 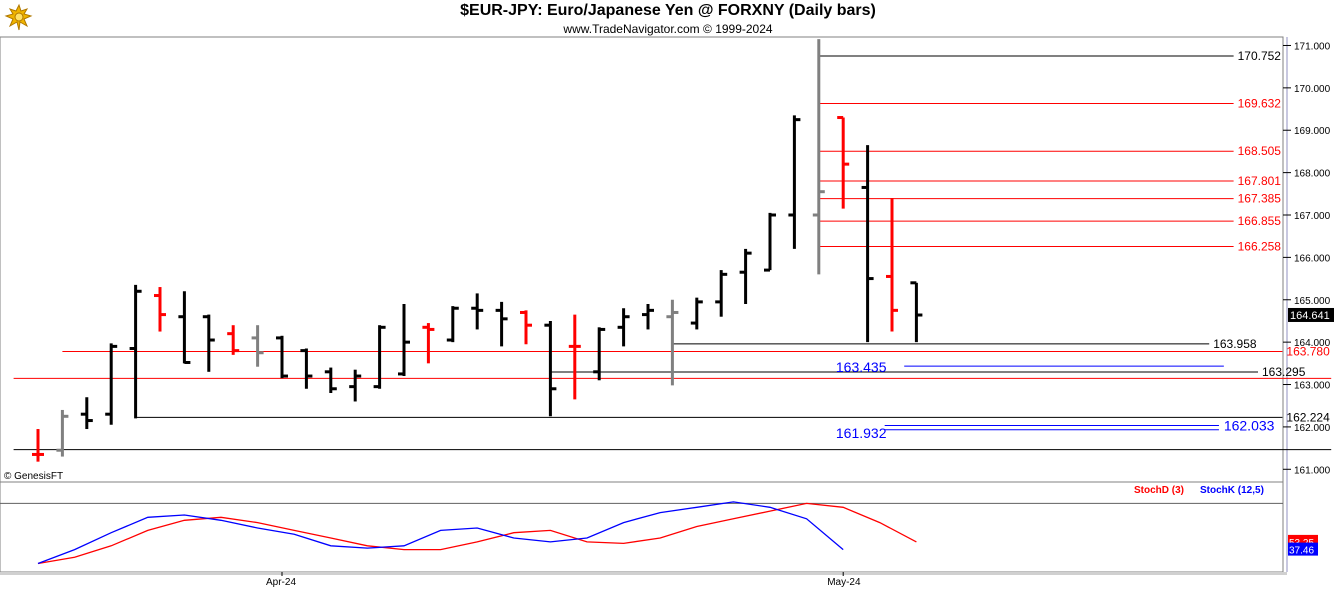 I want to click on level-label: 163.958, so click(x=1235, y=344).